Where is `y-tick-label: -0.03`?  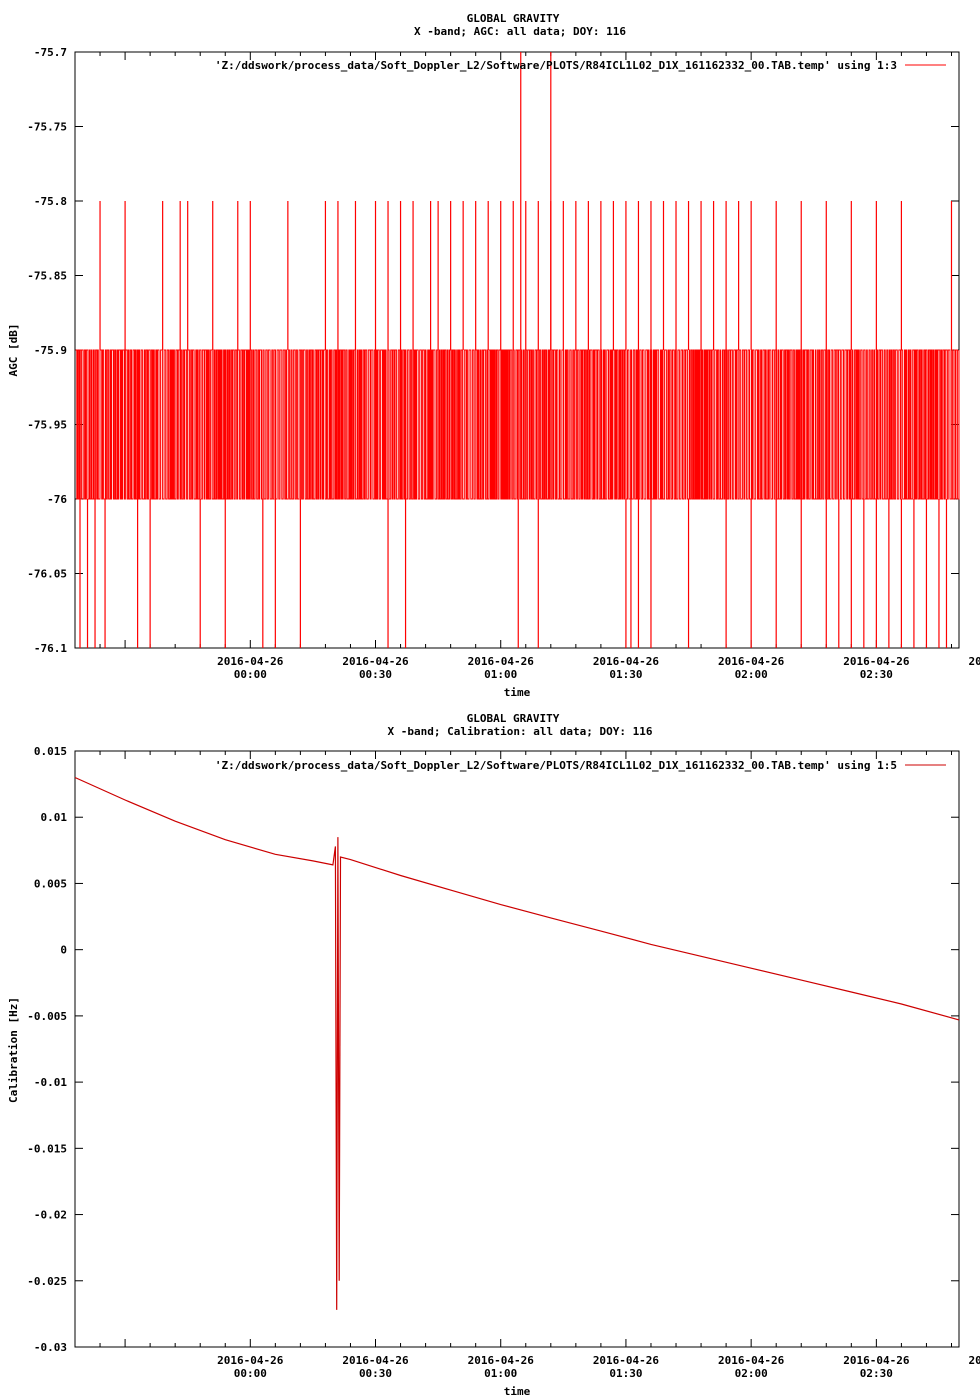
y-tick-label: -0.03 is located at coordinates (50, 1347).